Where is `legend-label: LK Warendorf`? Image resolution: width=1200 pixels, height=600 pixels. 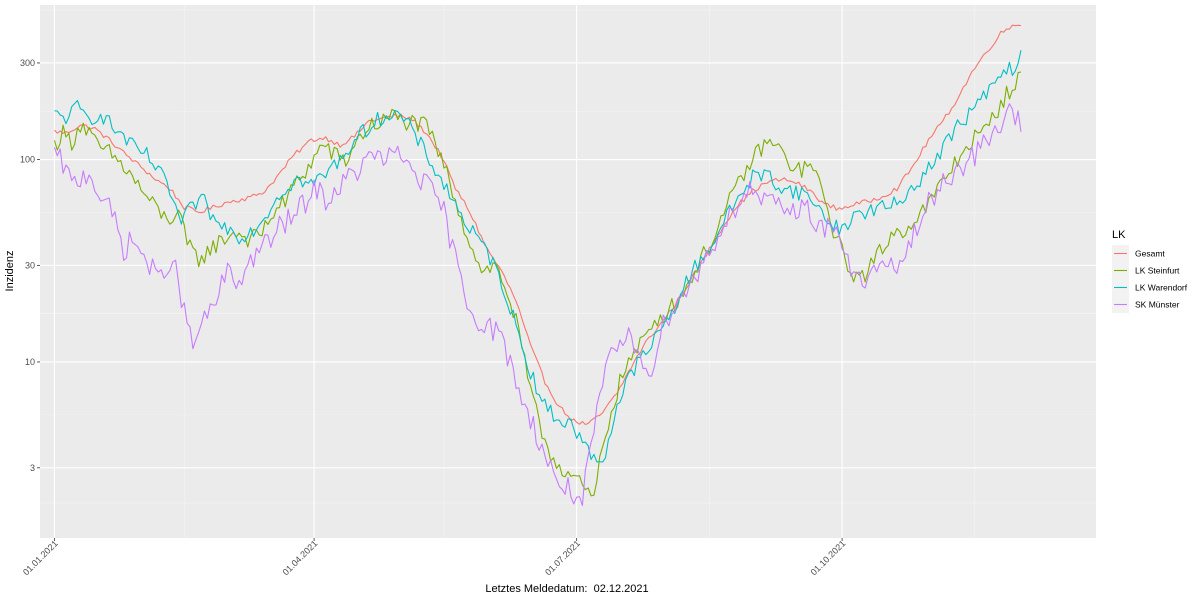
legend-label: LK Warendorf is located at coordinates (1161, 288).